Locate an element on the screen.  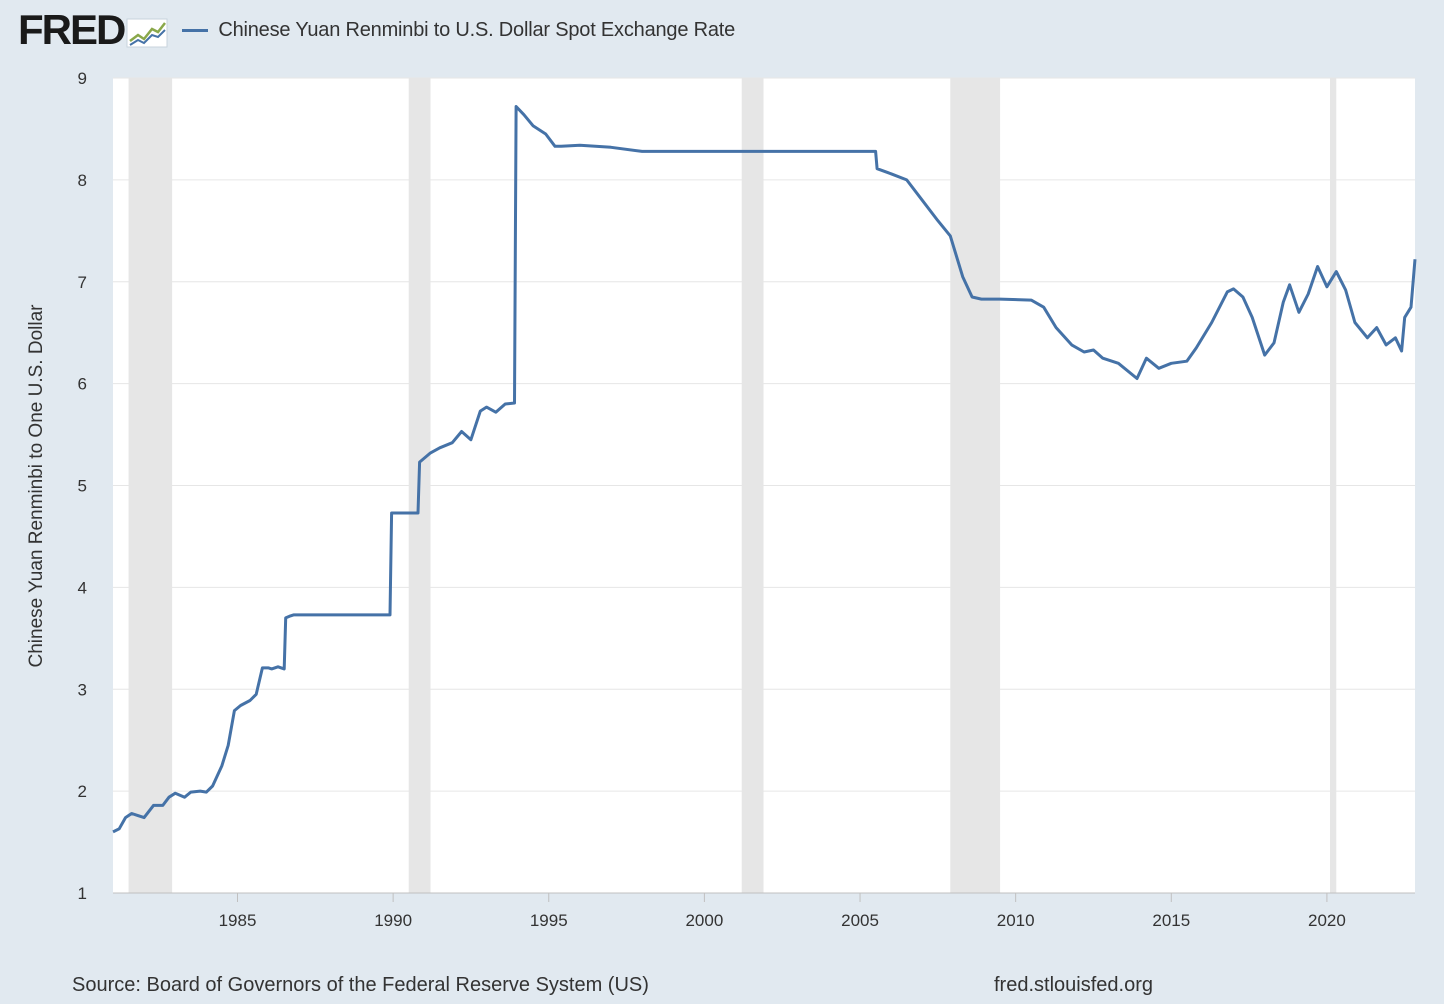
y-tick-label: 6 is located at coordinates (82, 384).